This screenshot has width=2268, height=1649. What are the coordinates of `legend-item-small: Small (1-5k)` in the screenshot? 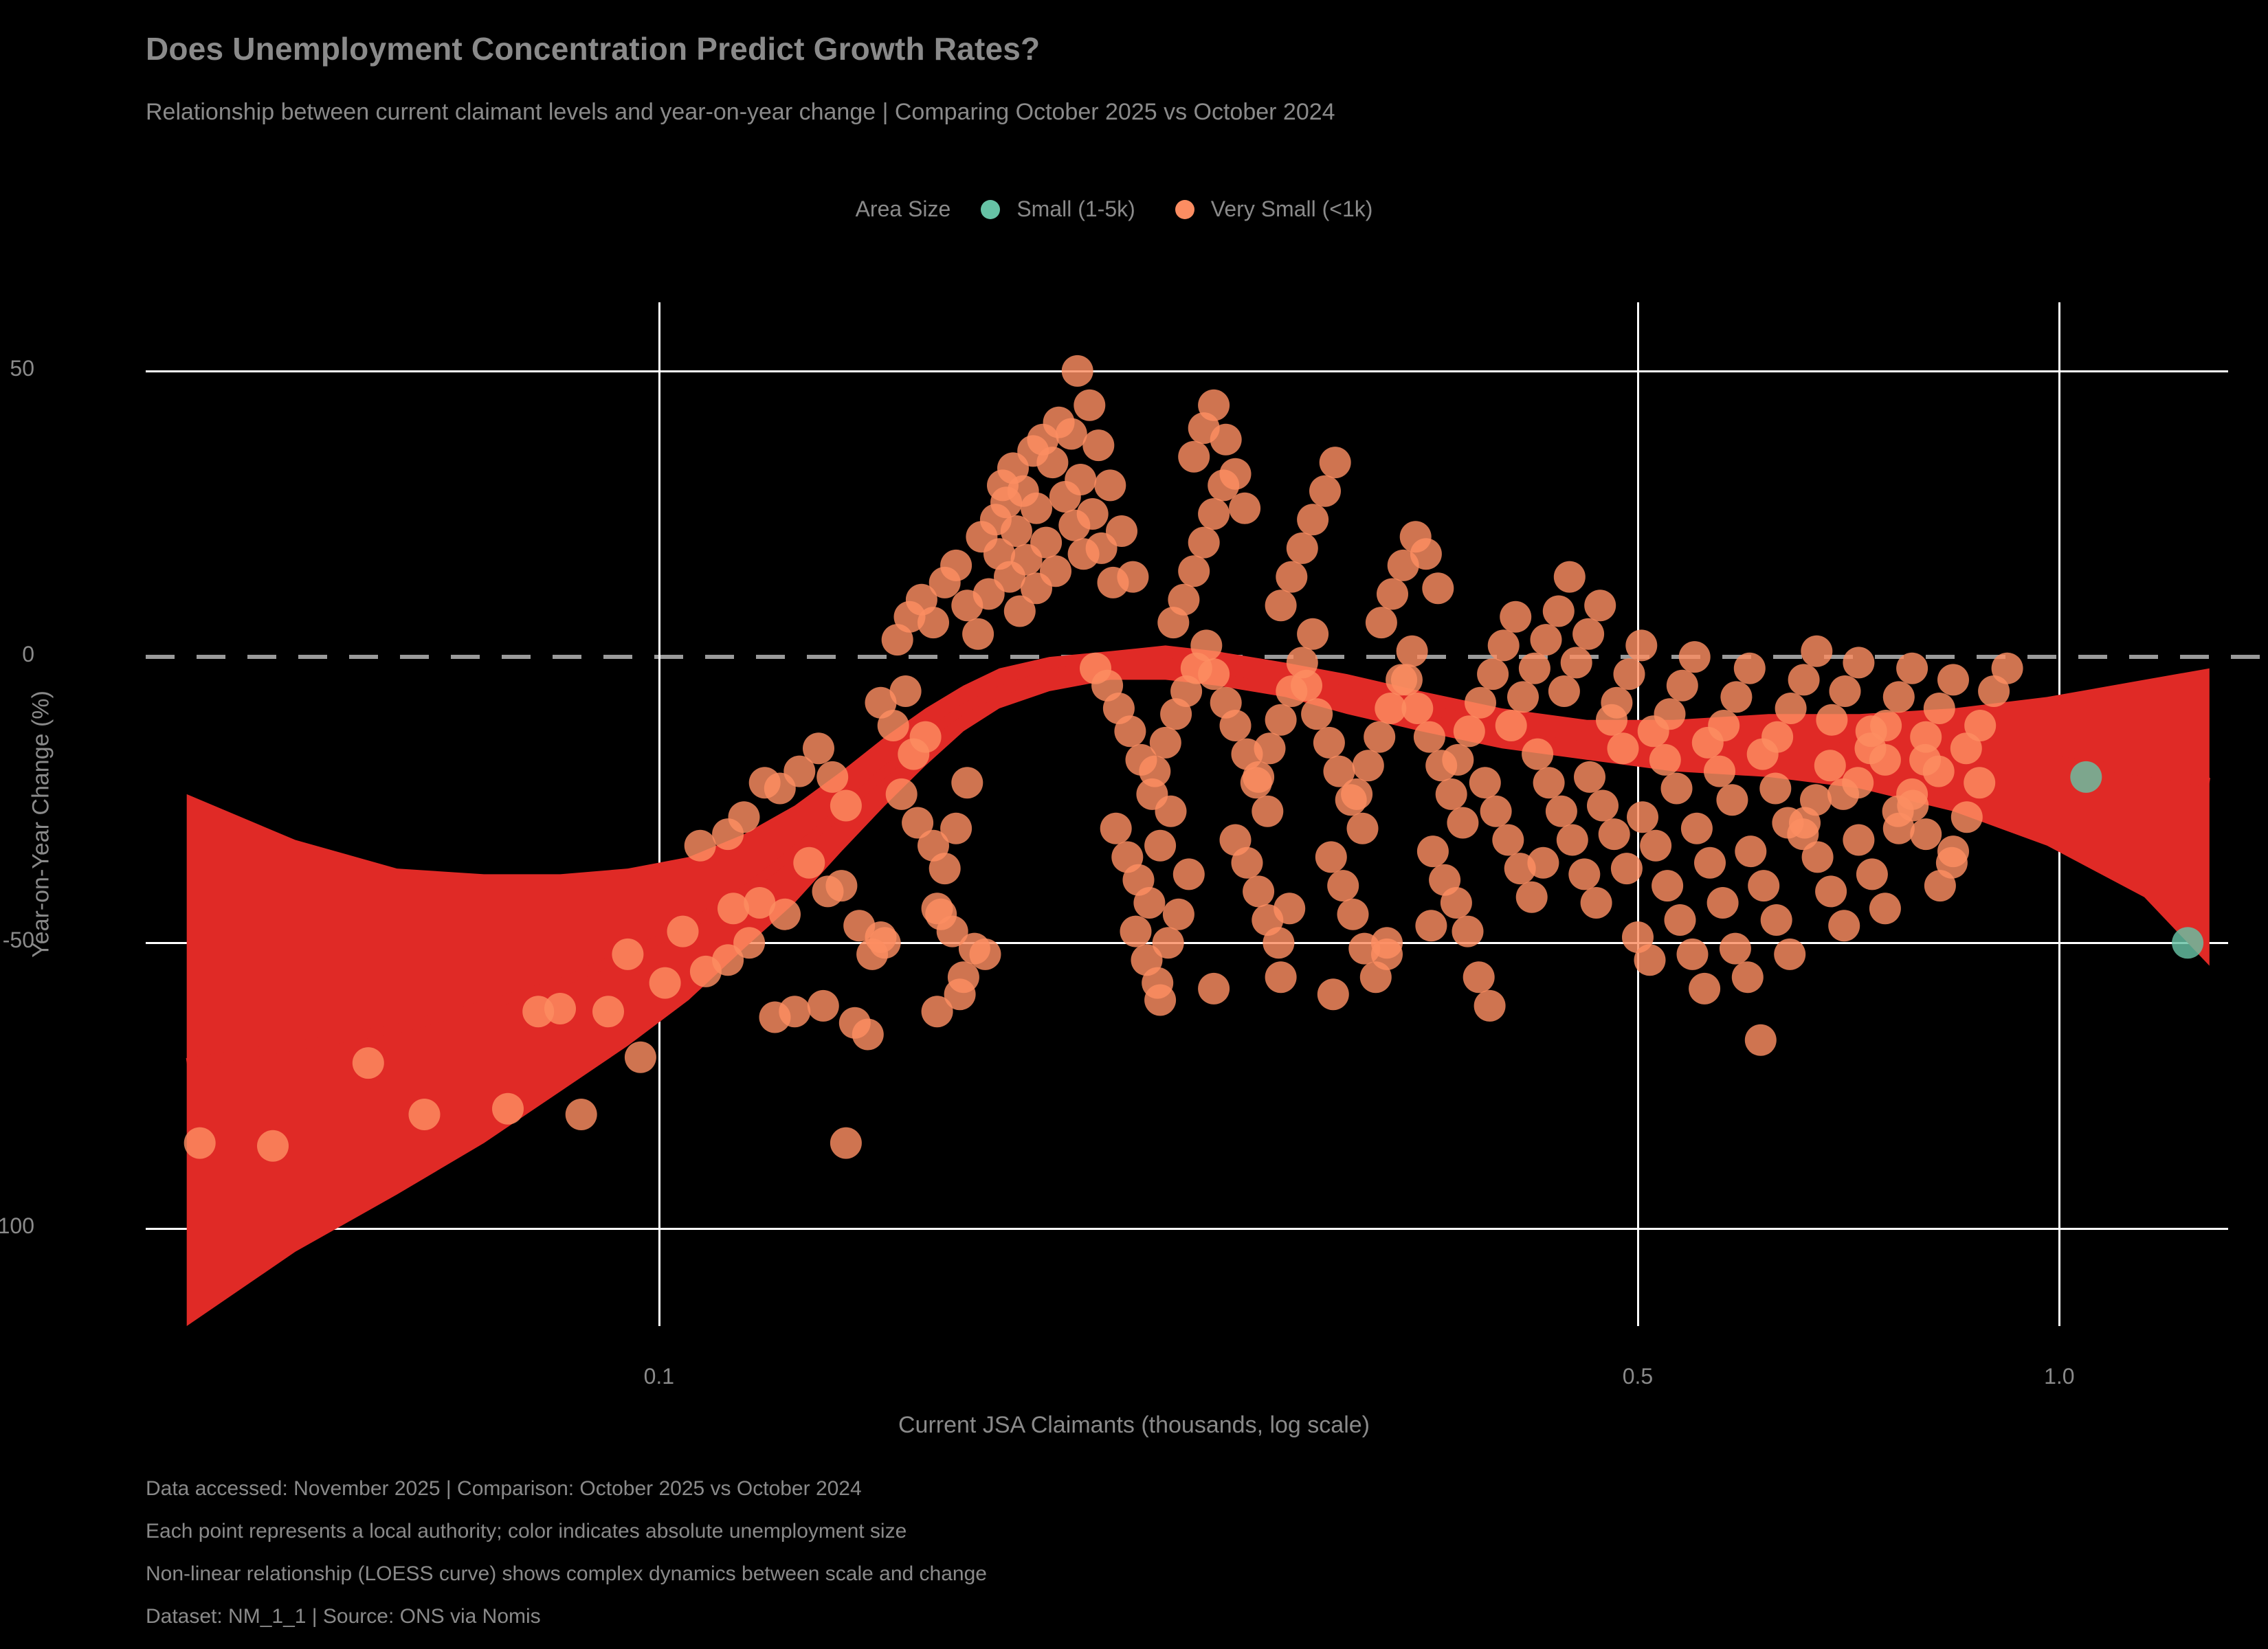 It's located at (1058, 209).